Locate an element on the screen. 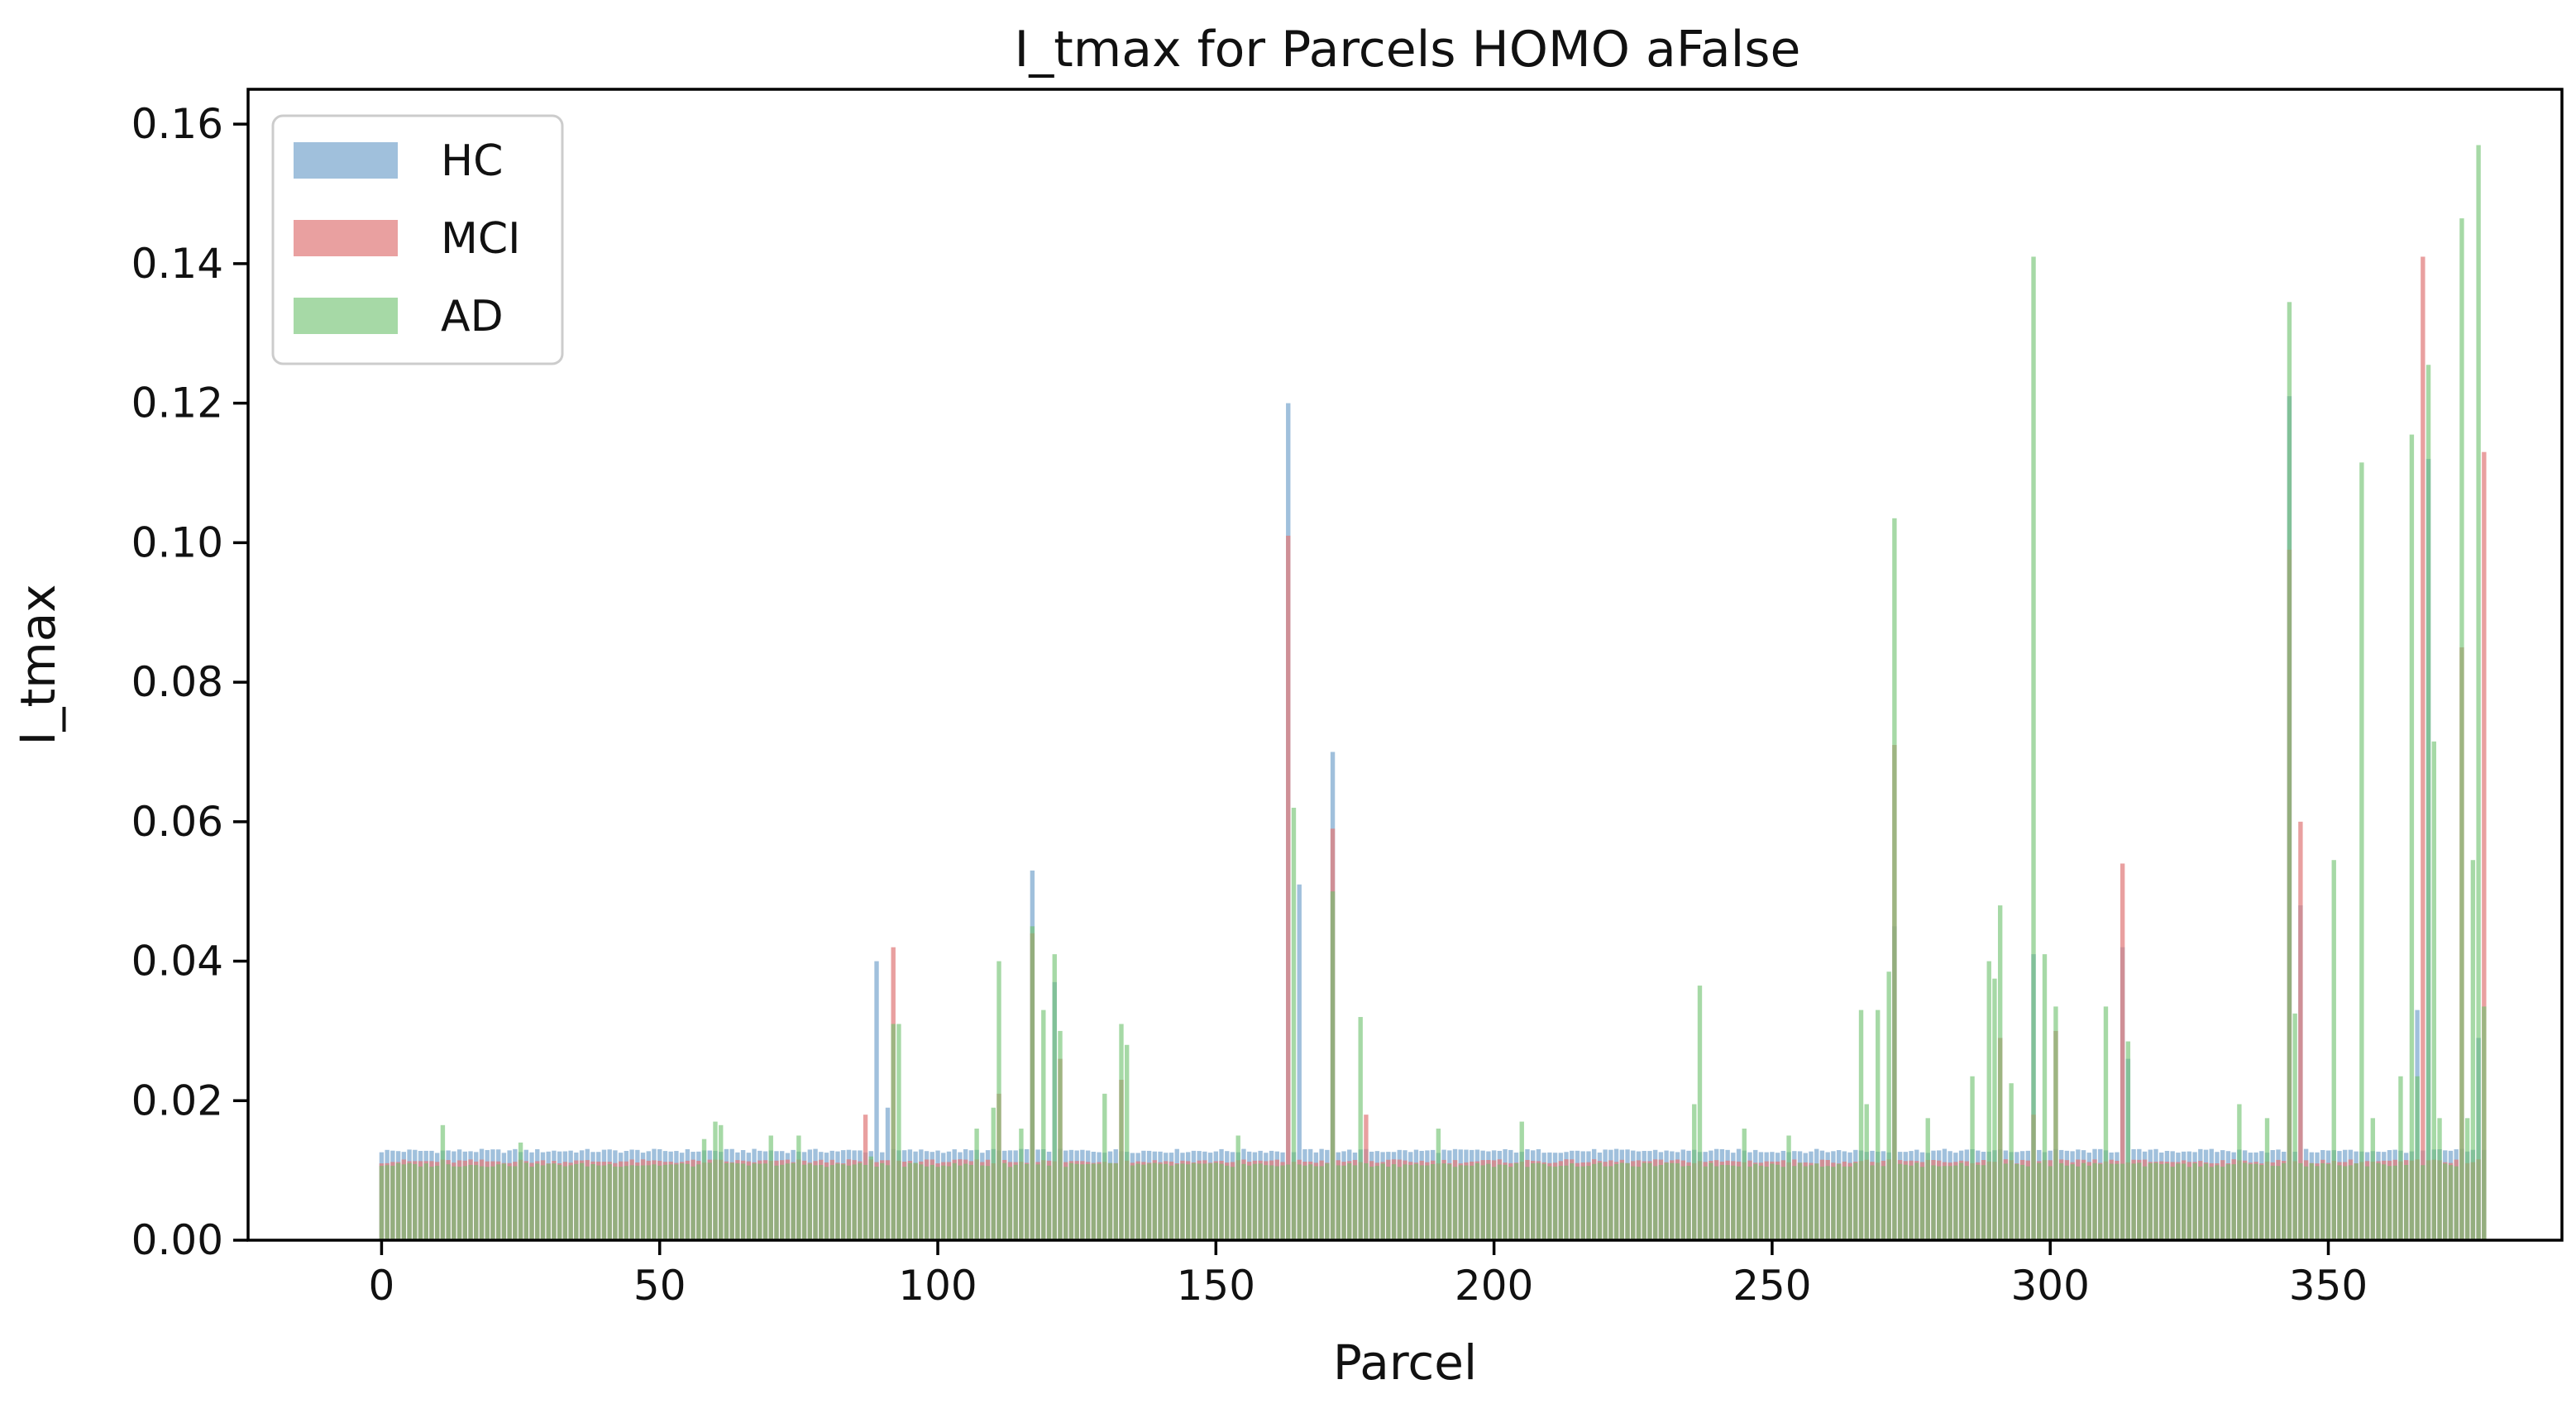 This screenshot has height=1413, width=2576. y-axis: 0.00 0.02 0.04 0.06 0.08 0.10 0.12 0.14 0.16 is located at coordinates (189, 682).